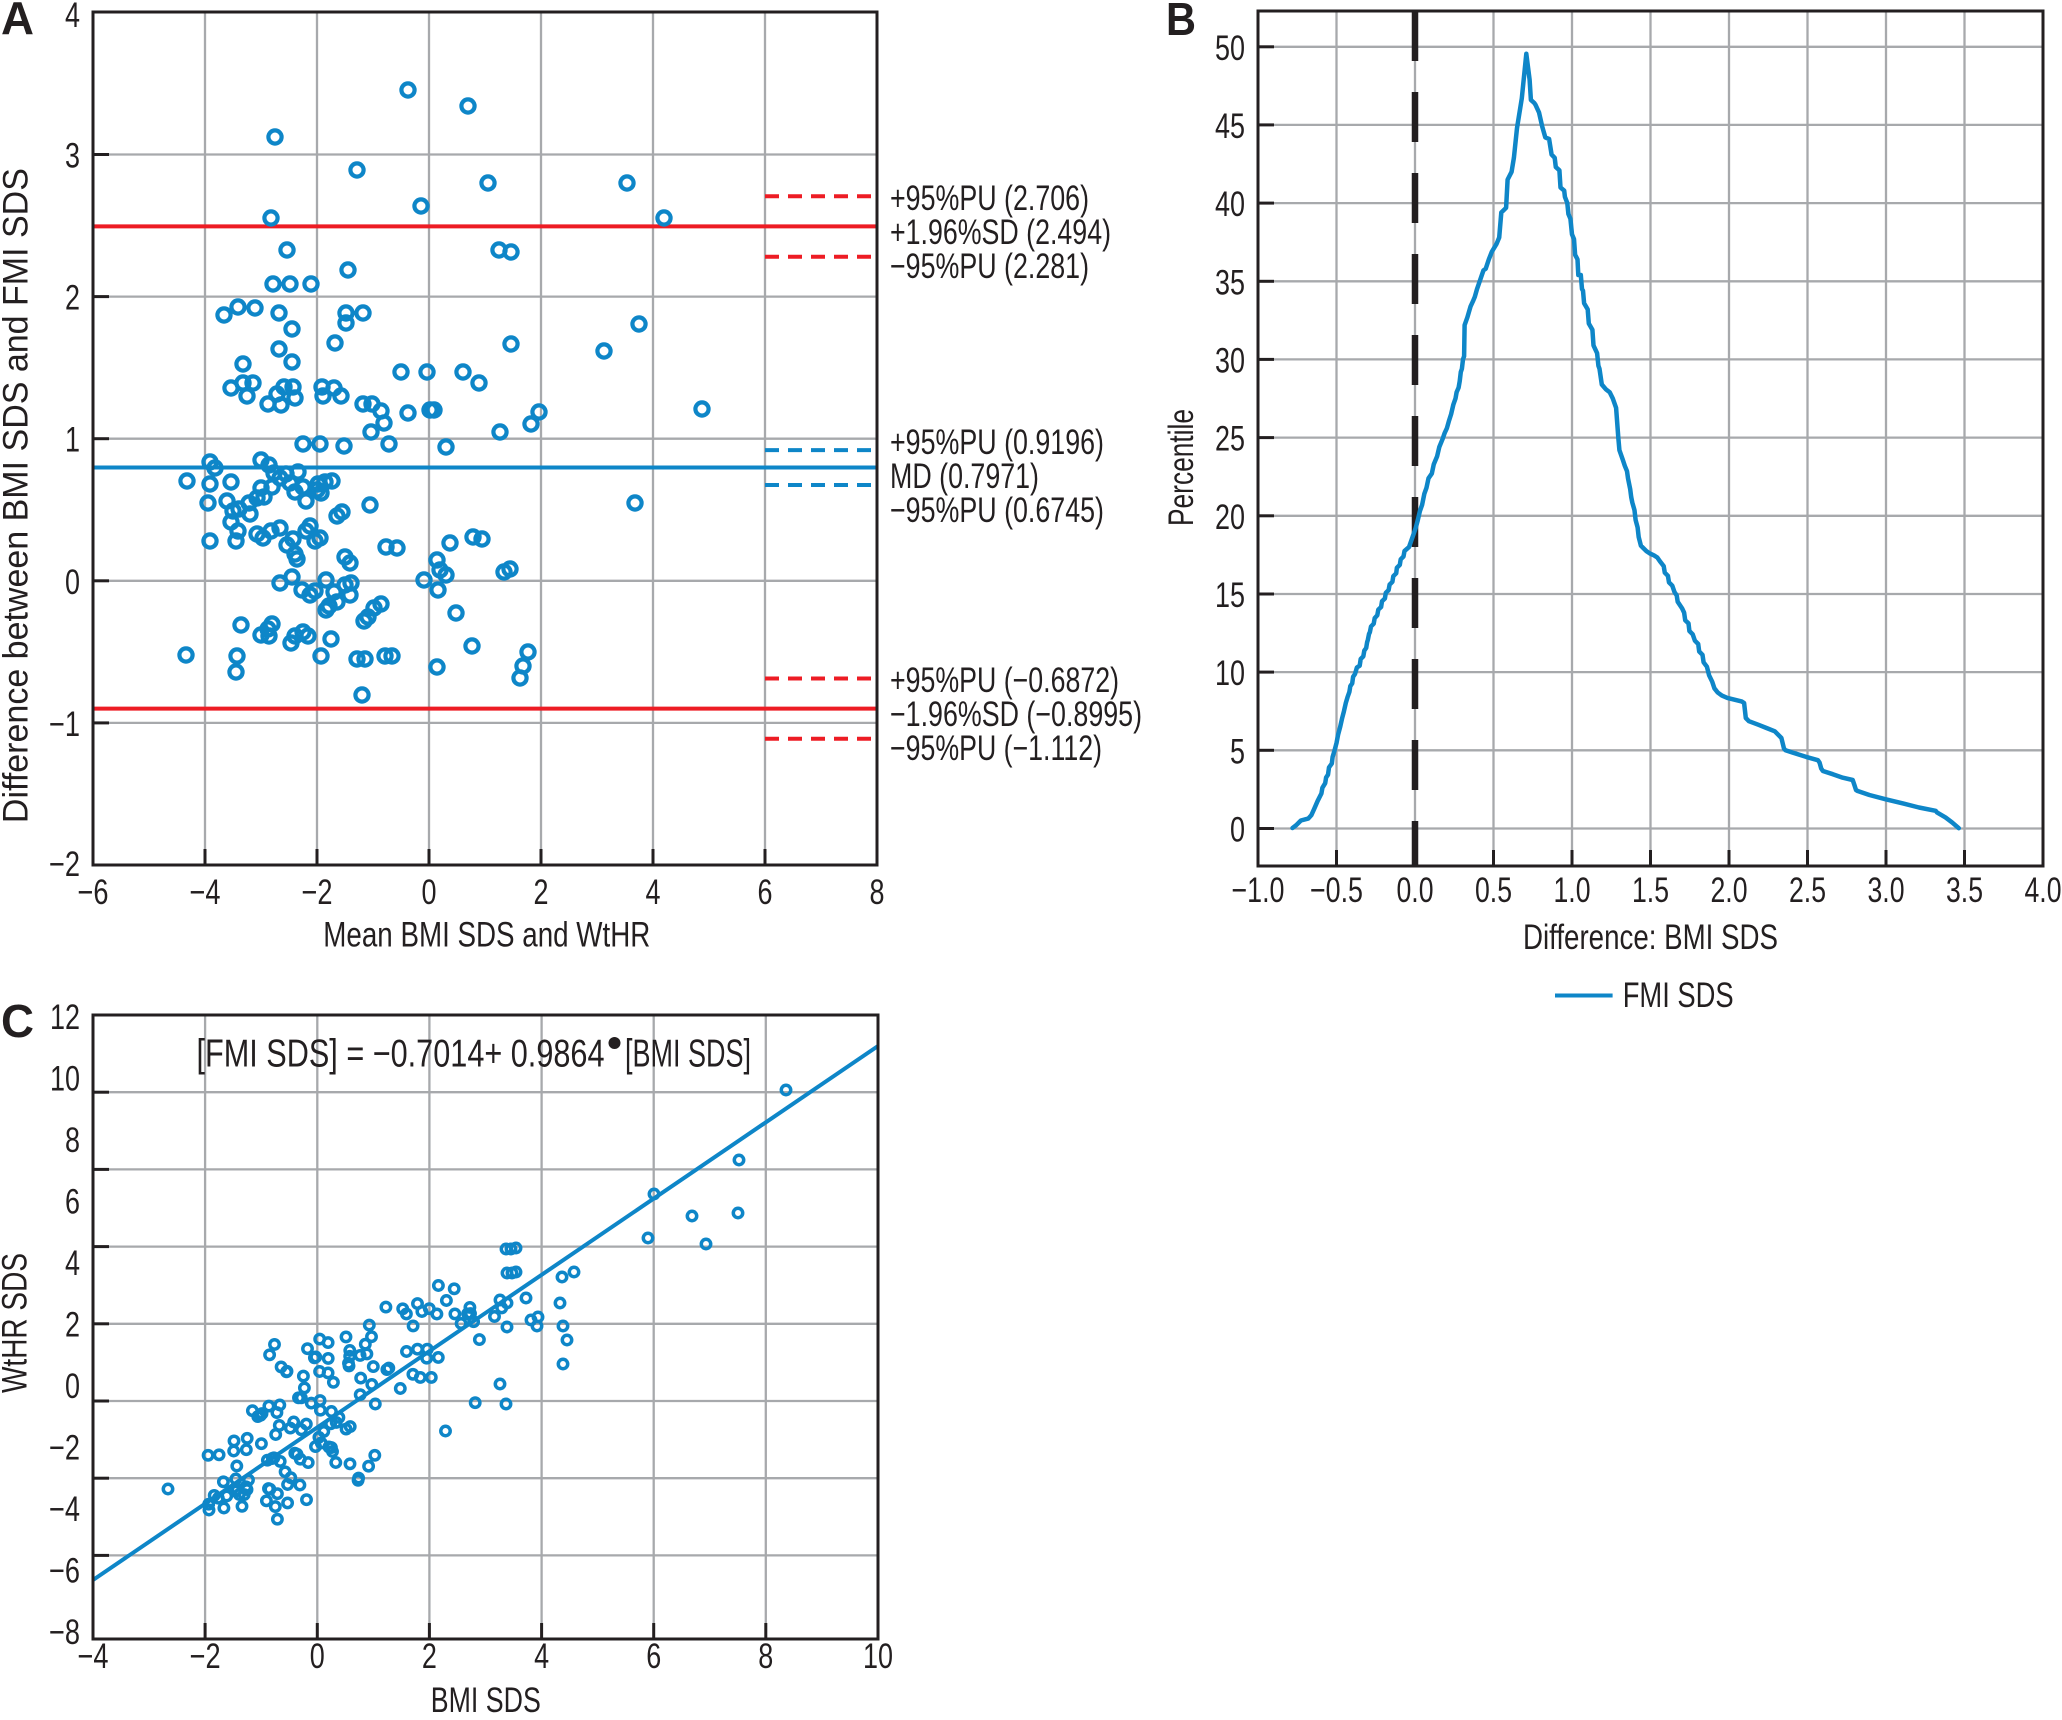 This screenshot has width=2062, height=1720. What do you see at coordinates (1181, 22) in the screenshot?
I see `svg-text: B` at bounding box center [1181, 22].